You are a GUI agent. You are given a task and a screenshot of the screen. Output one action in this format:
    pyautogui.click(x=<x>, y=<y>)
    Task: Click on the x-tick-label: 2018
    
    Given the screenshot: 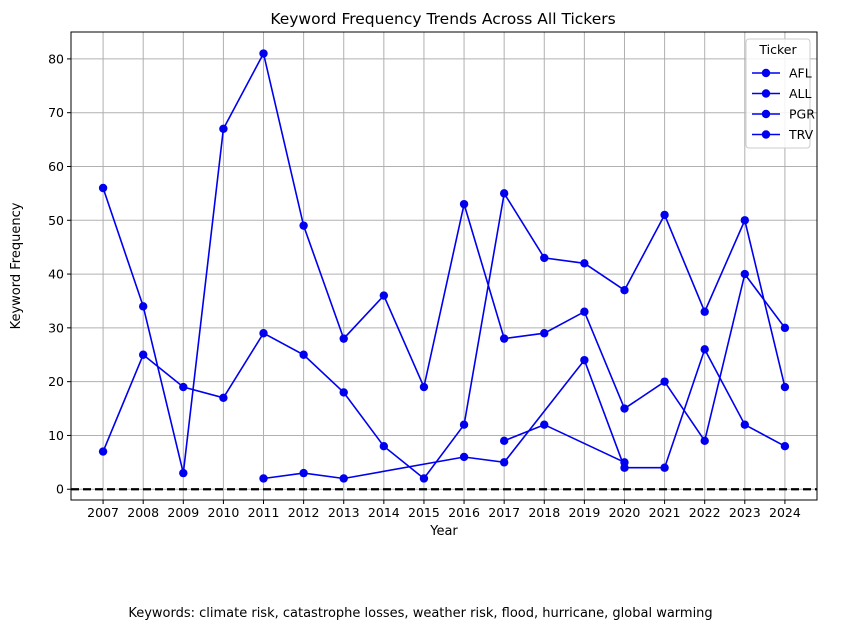 What is the action you would take?
    pyautogui.click(x=544, y=512)
    